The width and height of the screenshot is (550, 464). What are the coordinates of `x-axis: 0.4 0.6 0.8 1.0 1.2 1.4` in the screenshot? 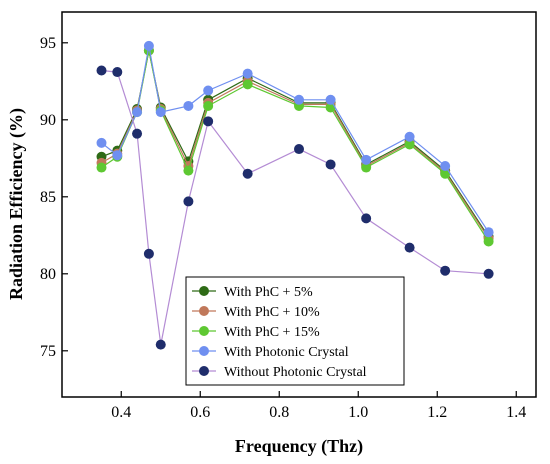 It's located at (318, 406).